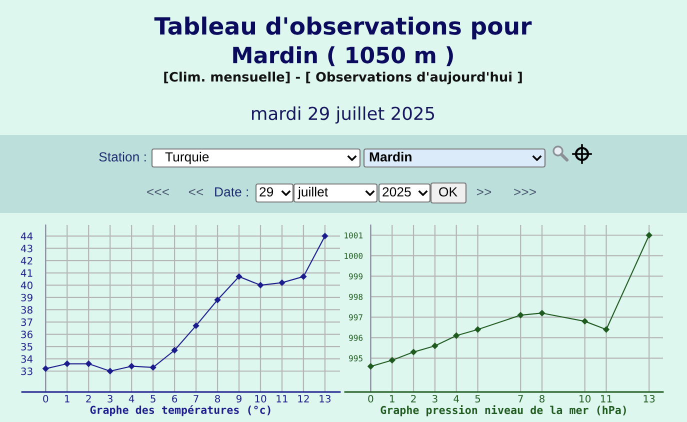 This screenshot has height=422, width=687. Describe the element at coordinates (231, 192) in the screenshot. I see `text: Date :` at that location.